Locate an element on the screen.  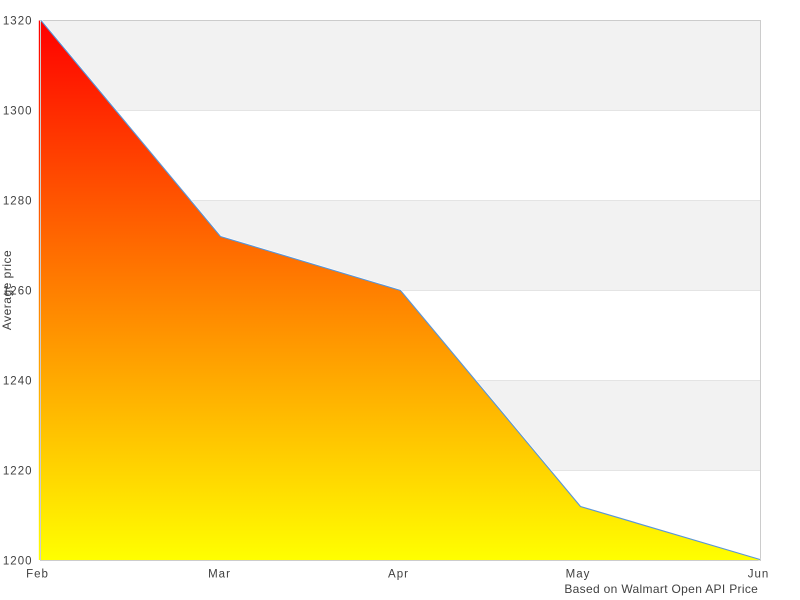
svg-text: 1260 is located at coordinates (18, 291).